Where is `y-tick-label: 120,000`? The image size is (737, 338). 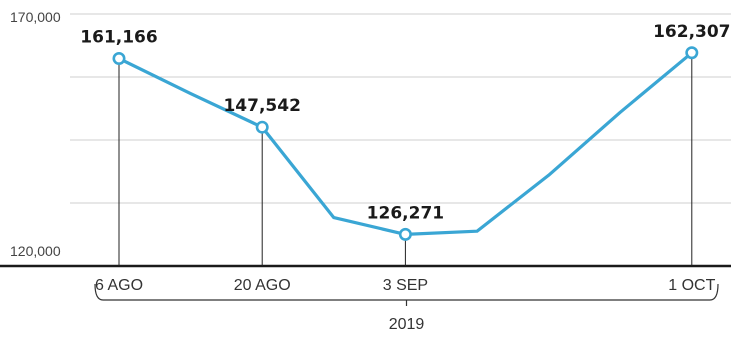 y-tick-label: 120,000 is located at coordinates (35, 251).